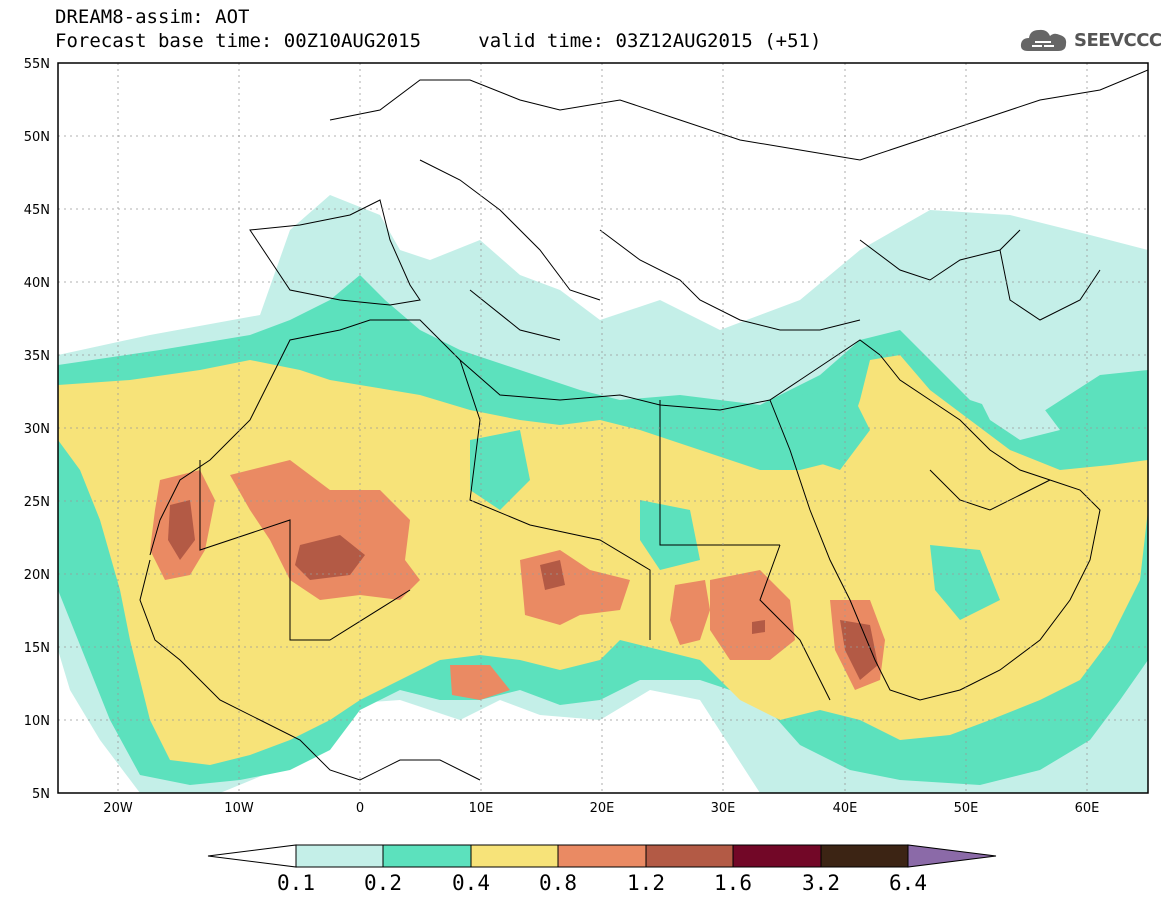  What do you see at coordinates (37, 648) in the screenshot?
I see `lat-label: 15N` at bounding box center [37, 648].